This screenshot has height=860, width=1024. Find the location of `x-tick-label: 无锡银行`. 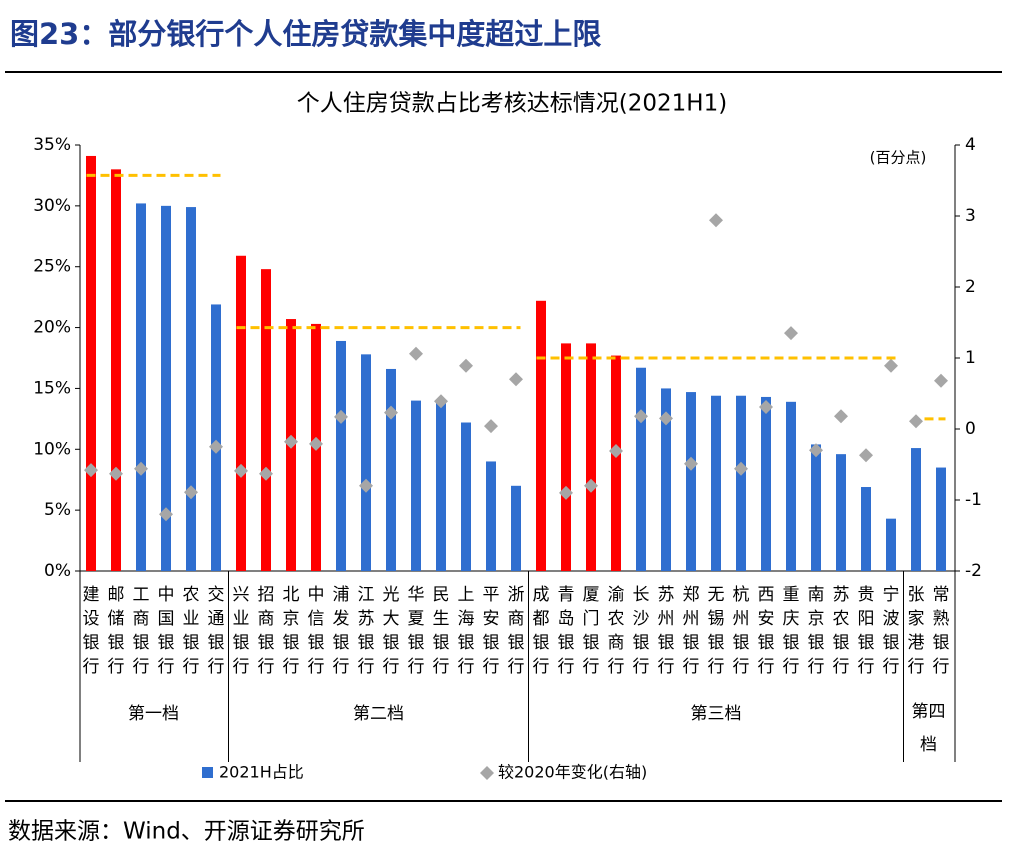

x-tick-label: 无锡银行 is located at coordinates (716, 631).